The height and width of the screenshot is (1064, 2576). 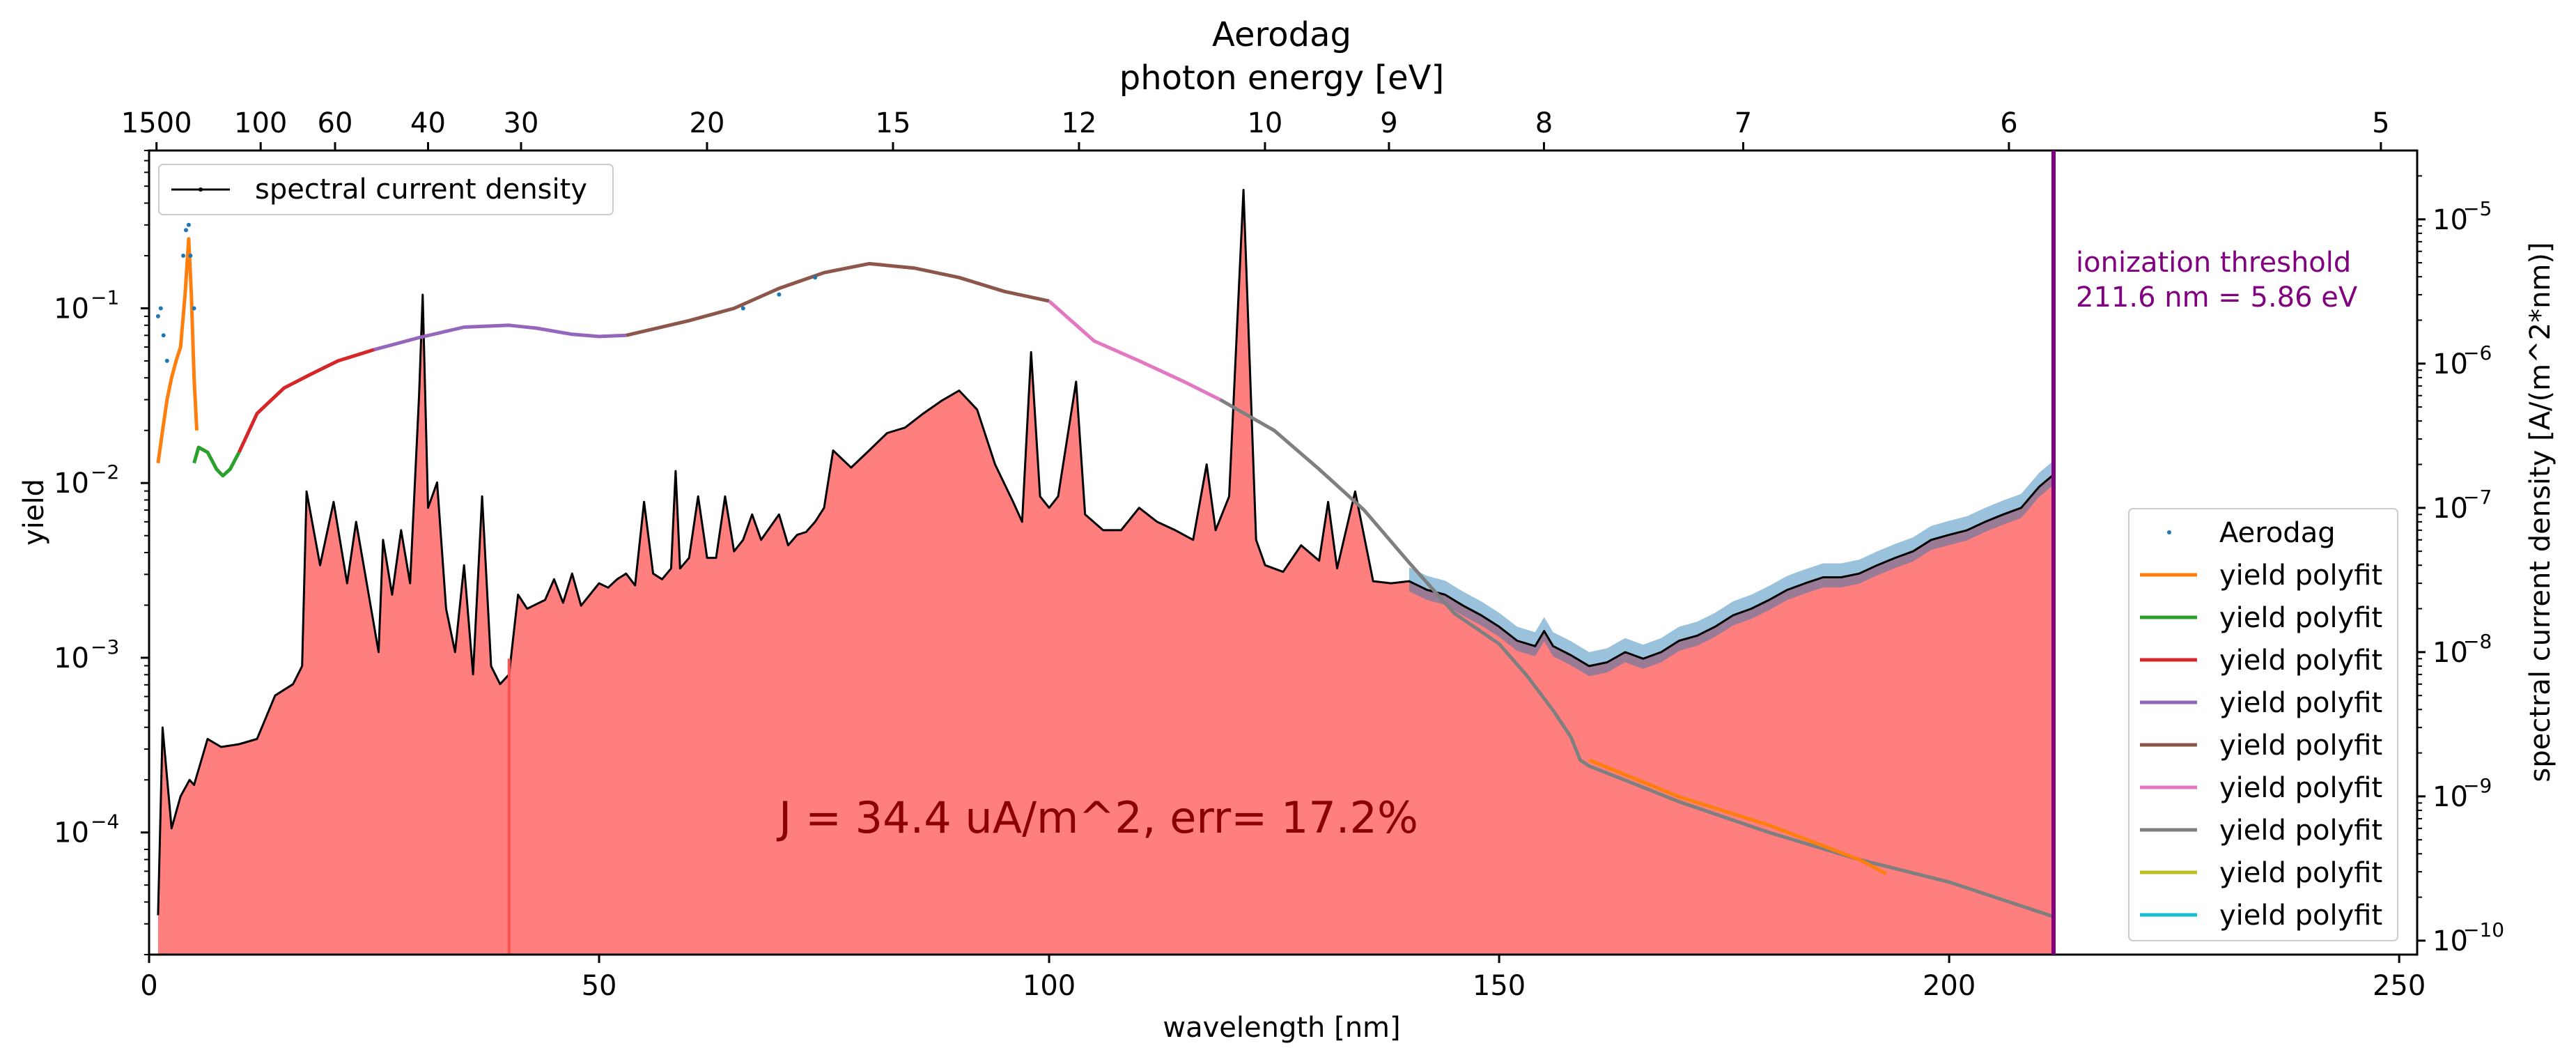 I want to click on left-y-tick-exponent: −4, so click(x=105, y=821).